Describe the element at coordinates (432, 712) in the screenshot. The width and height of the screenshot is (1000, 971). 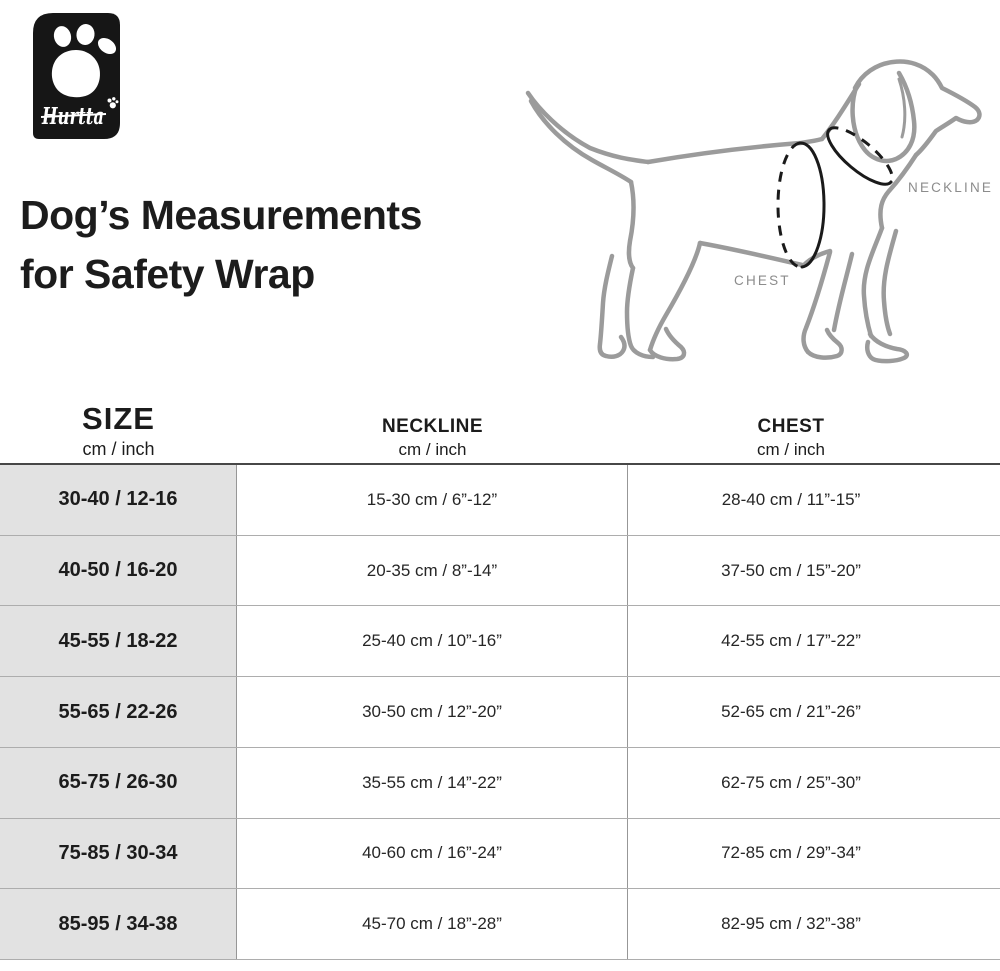
I see `neckline-cell: 30-50 cm / 12”-20”` at that location.